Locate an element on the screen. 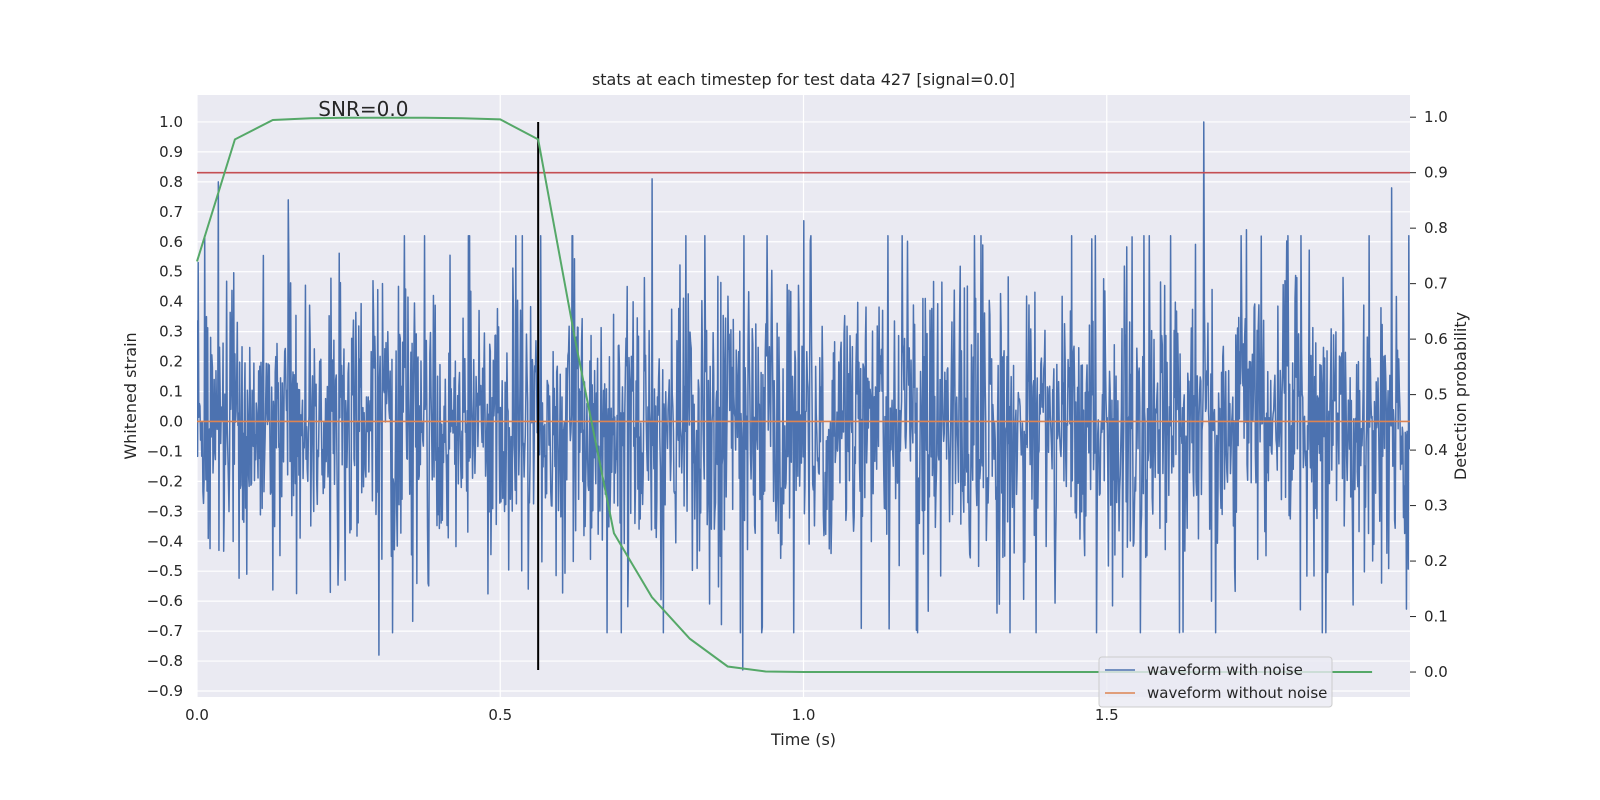  y2-tick-label: 0.9 is located at coordinates (1436, 173).